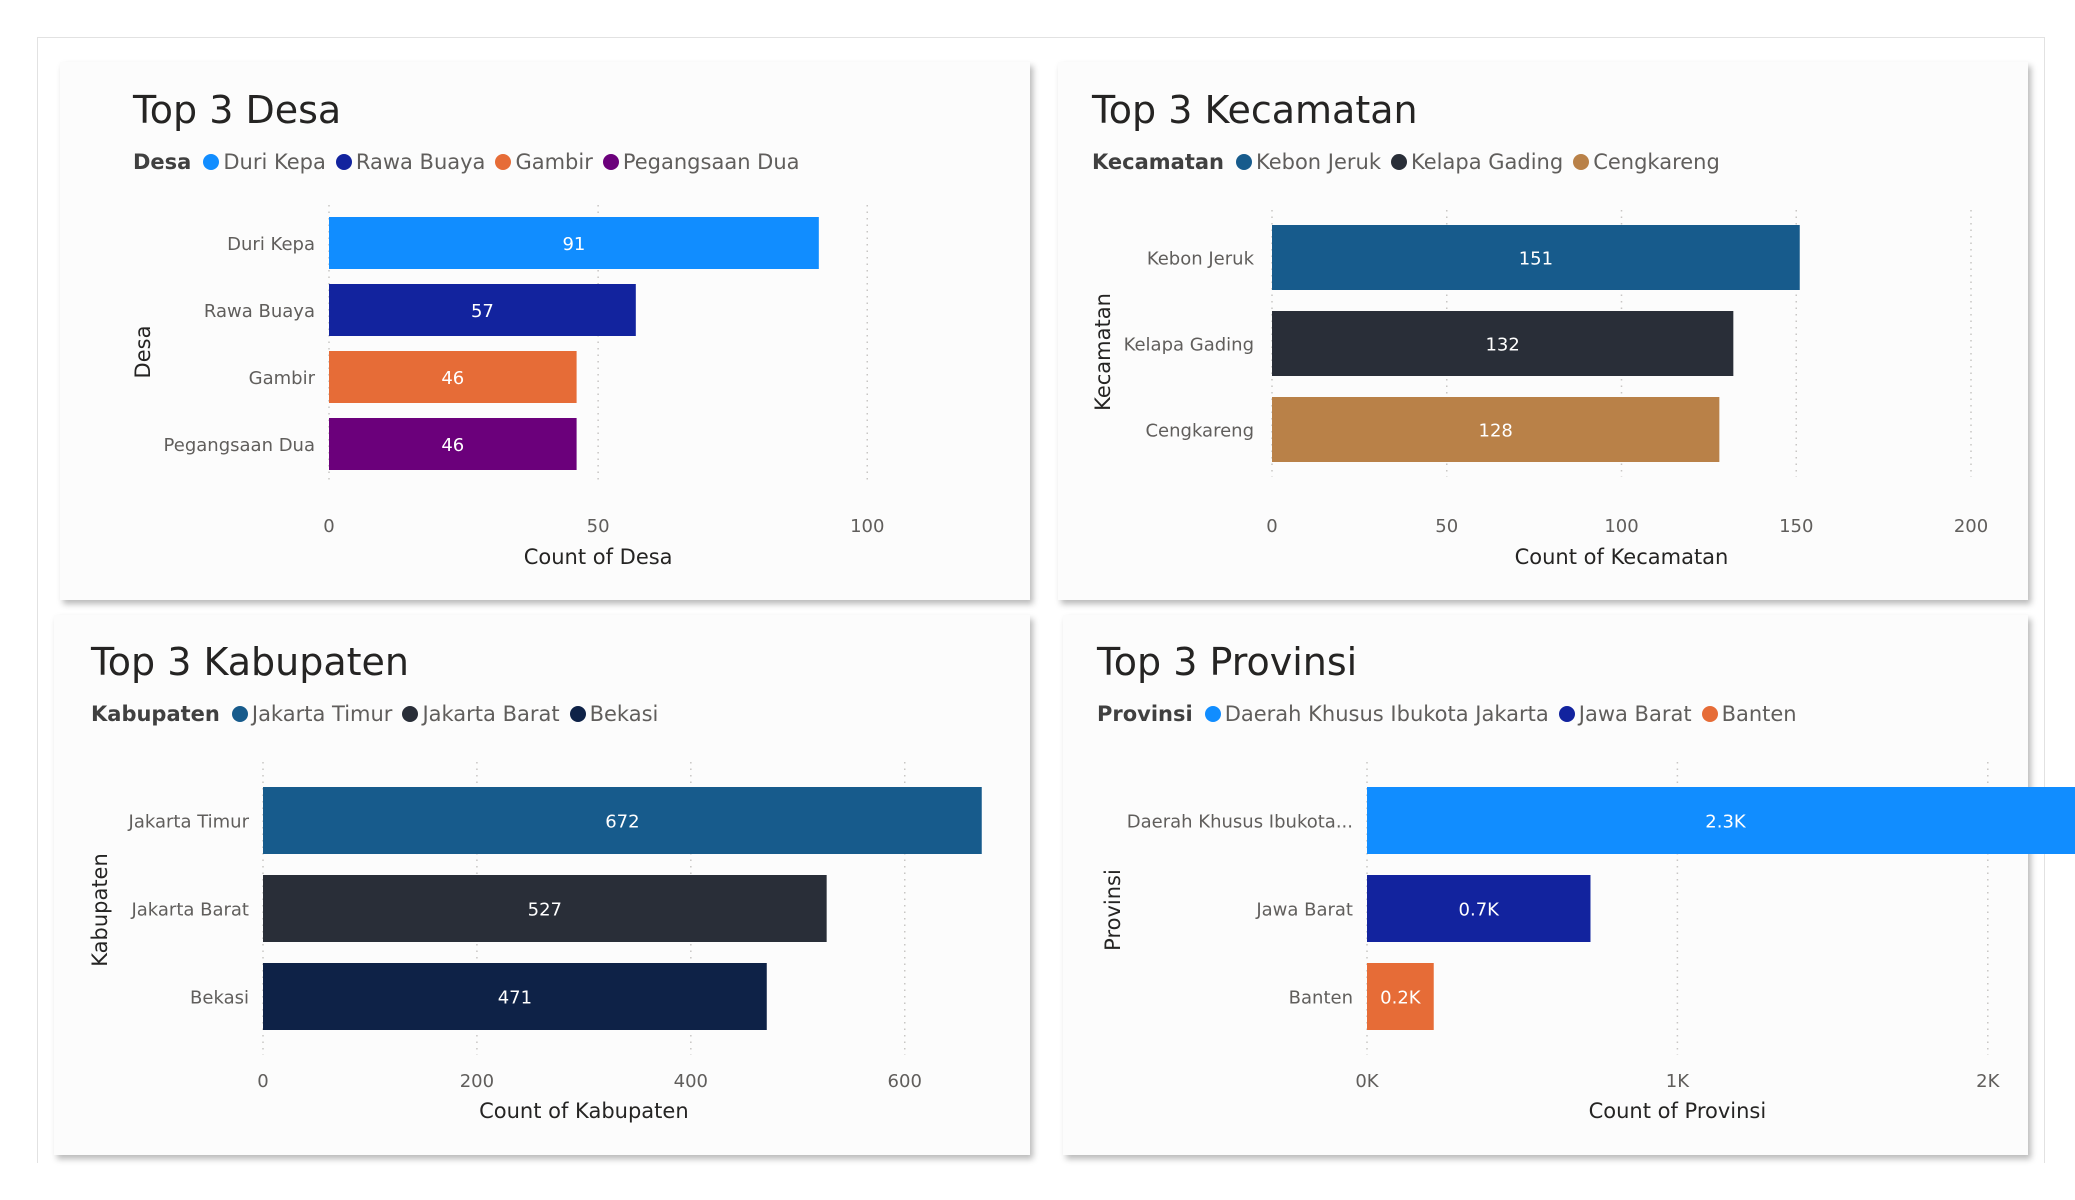 The image size is (2075, 1200). Describe the element at coordinates (1656, 162) in the screenshot. I see `legend-label: Cengkareng` at that location.